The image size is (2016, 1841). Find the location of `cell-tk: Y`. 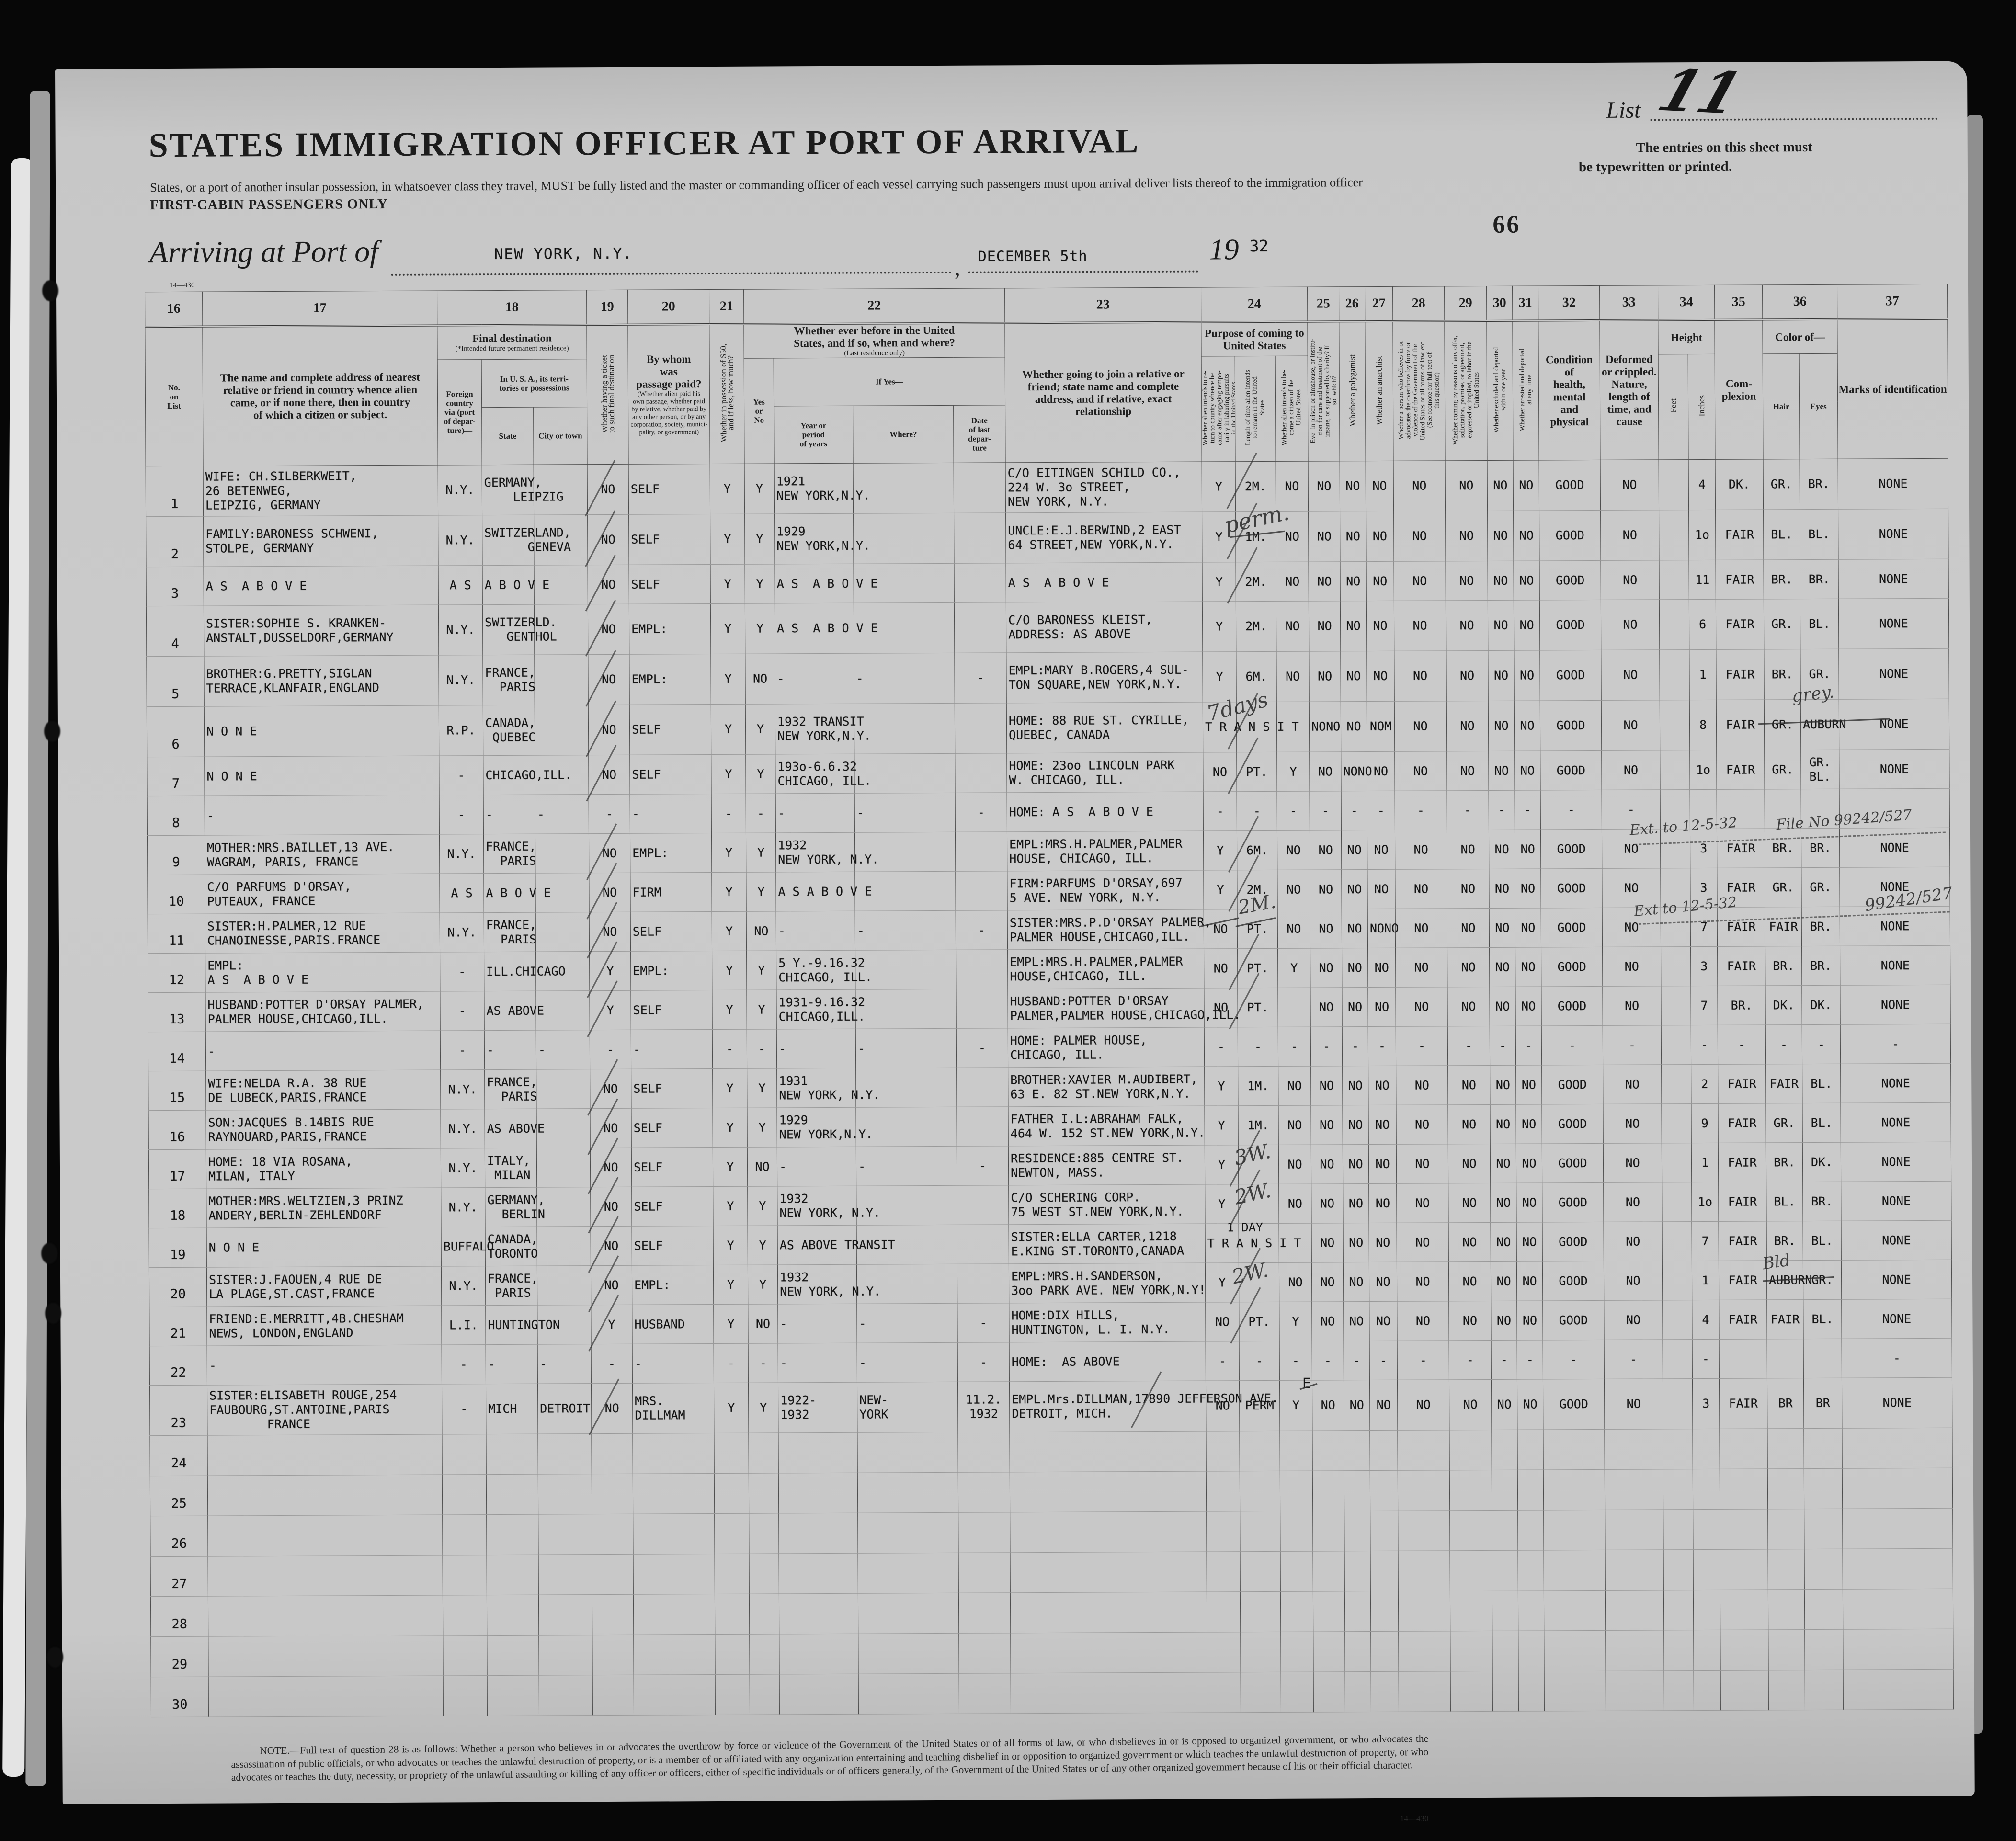

cell-tk: Y is located at coordinates (612, 1324).